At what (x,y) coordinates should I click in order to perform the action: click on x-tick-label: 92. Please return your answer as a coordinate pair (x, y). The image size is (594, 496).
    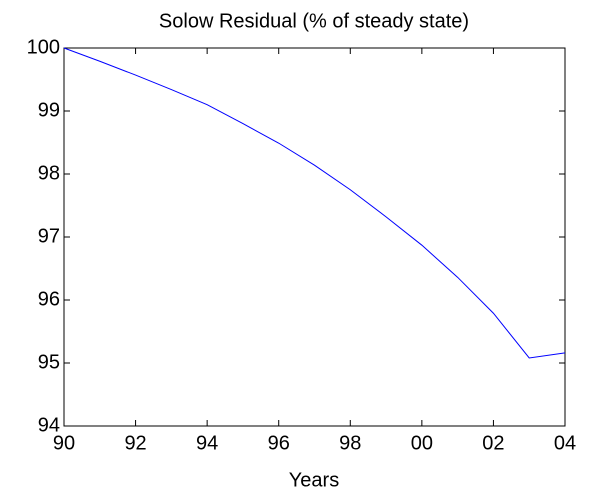
    Looking at the image, I should click on (135, 443).